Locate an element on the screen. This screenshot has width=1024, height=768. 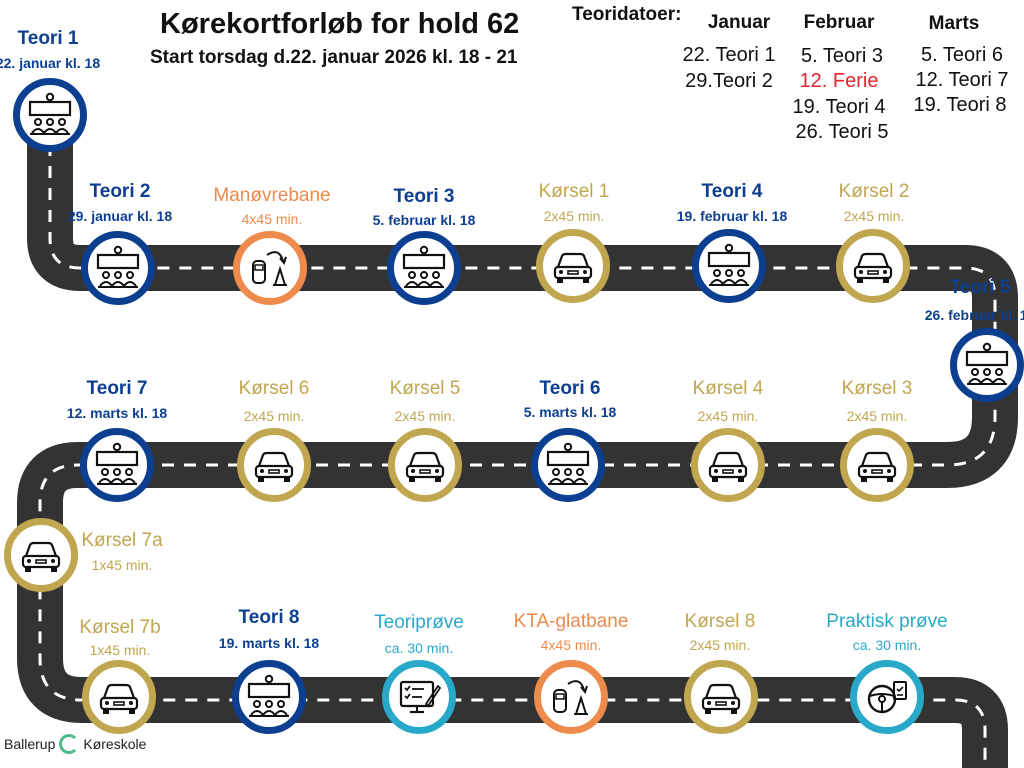
schedule-entry: 29.Teori 2 is located at coordinates (729, 81).